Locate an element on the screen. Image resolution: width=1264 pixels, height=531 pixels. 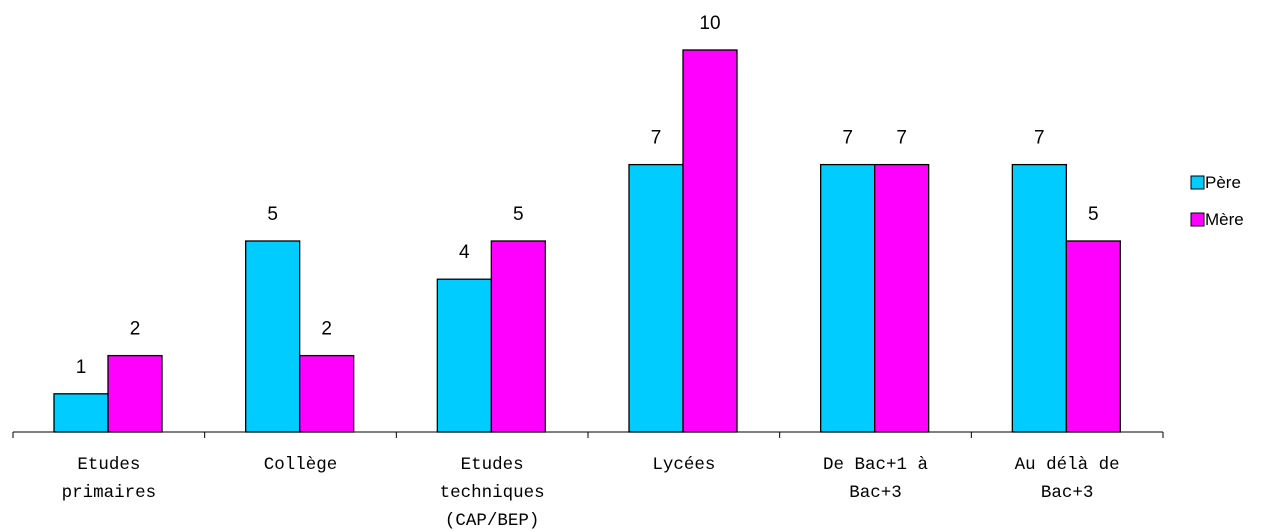
data-label: 1 is located at coordinates (81, 367).